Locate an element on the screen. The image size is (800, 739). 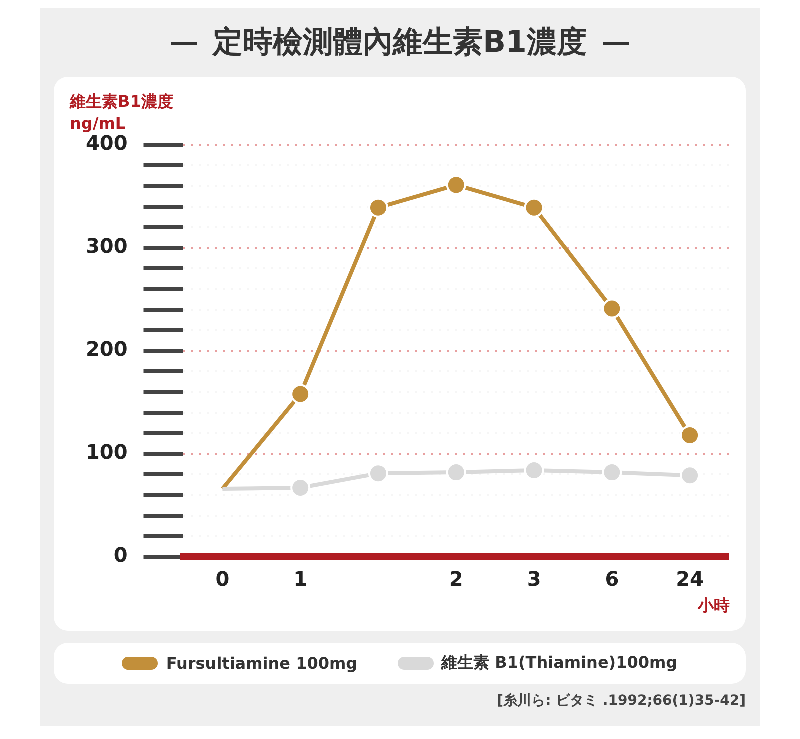
chart-title: 定時檢測體內維生素B1濃度 is located at coordinates (400, 42).